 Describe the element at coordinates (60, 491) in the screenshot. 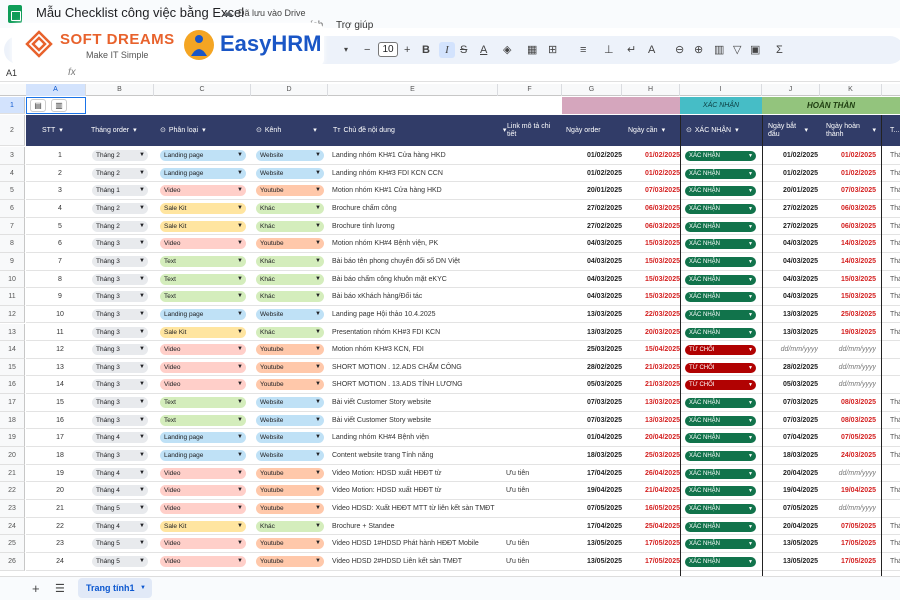

I see `cell-stt: 20` at that location.